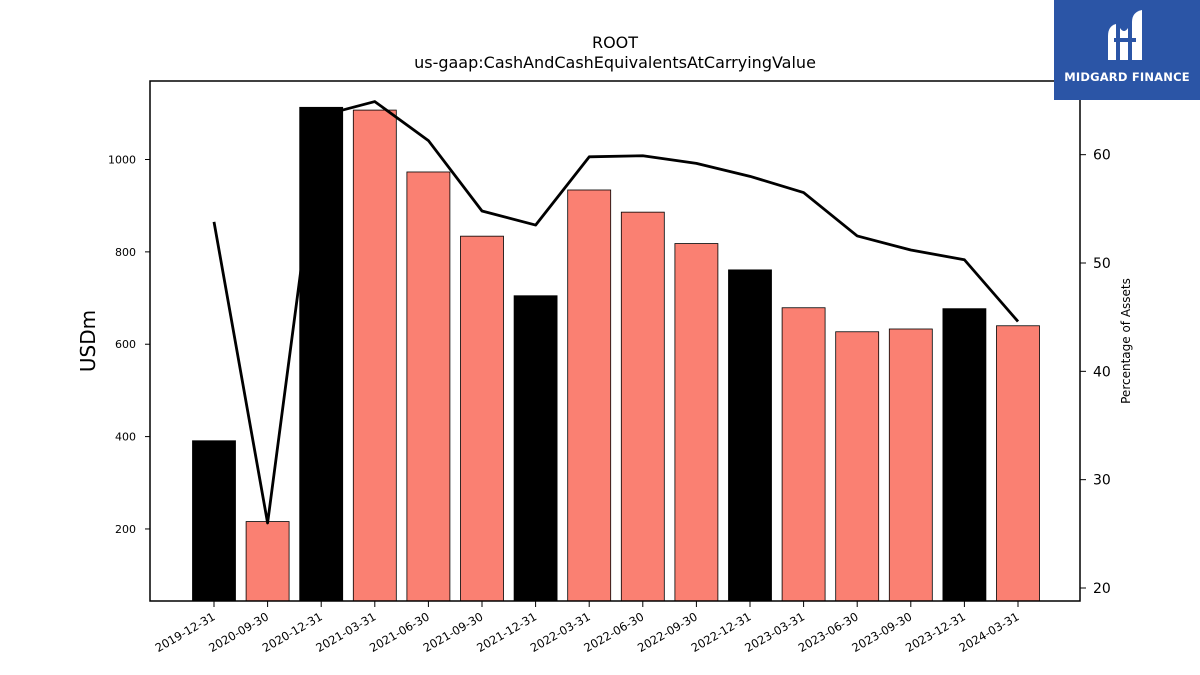 Image resolution: width=1200 pixels, height=675 pixels. What do you see at coordinates (185, 632) in the screenshot?
I see `x-tick-label: 2019-12-31` at bounding box center [185, 632].